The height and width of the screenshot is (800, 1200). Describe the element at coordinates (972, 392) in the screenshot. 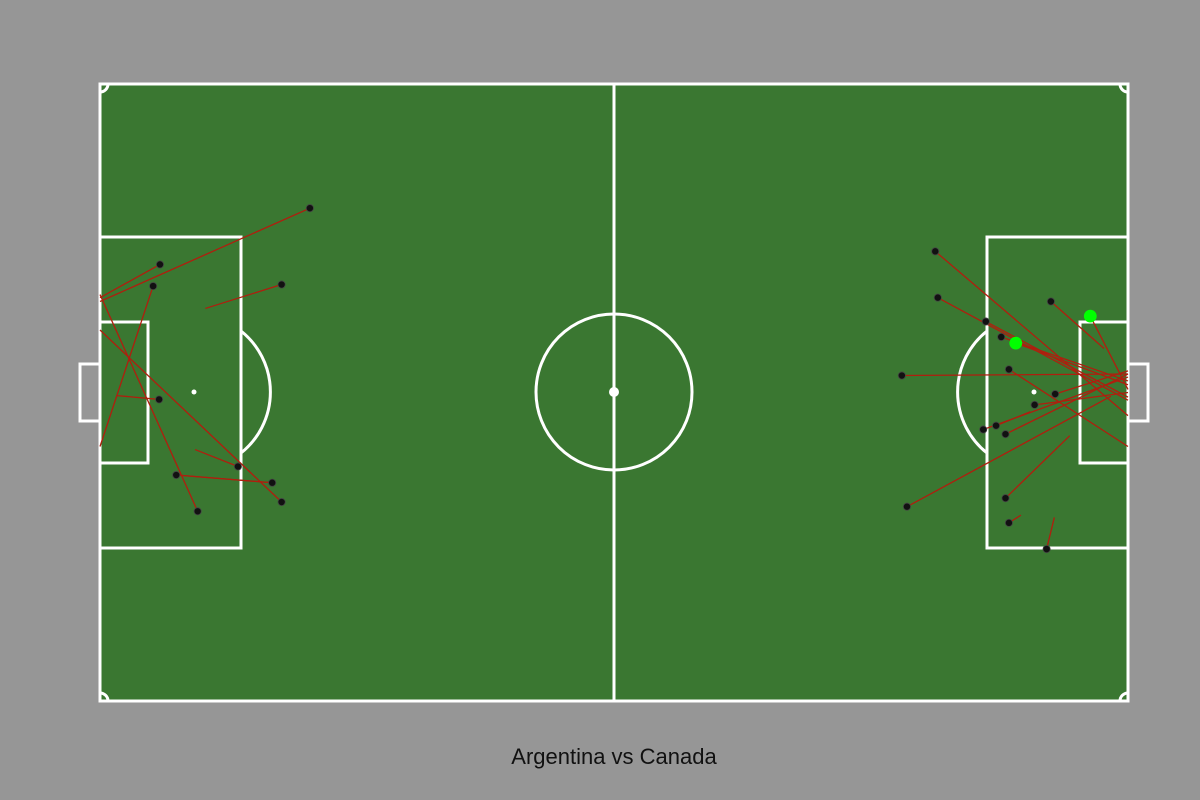

I see `right-penalty-arc` at that location.